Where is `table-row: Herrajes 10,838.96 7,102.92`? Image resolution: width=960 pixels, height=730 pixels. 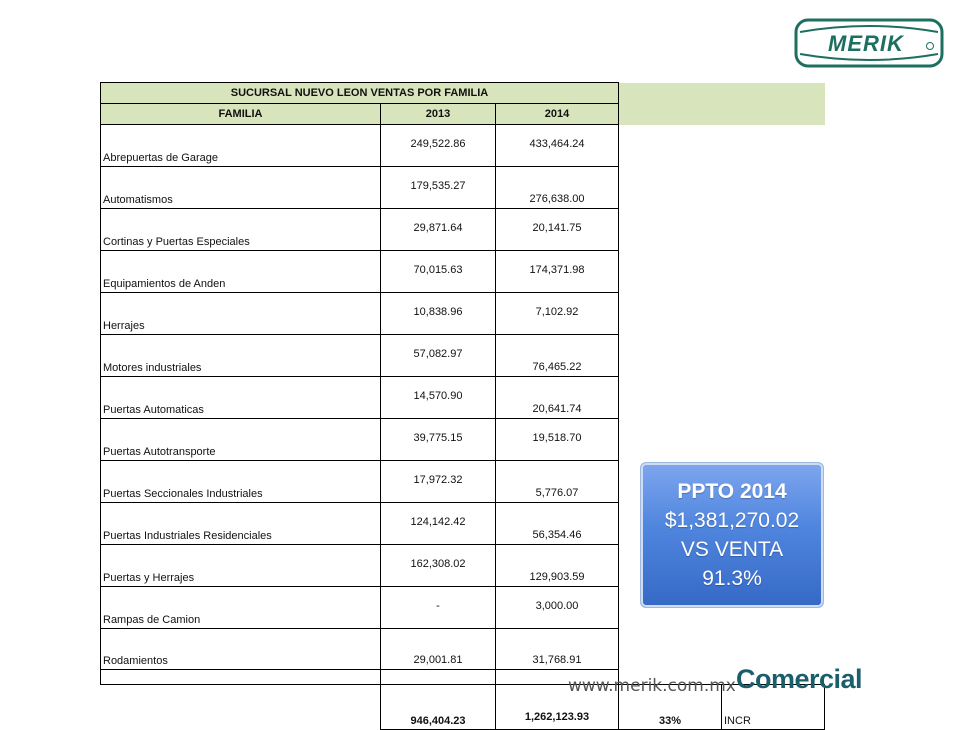
table-row: Herrajes 10,838.96 7,102.92 is located at coordinates (462, 313).